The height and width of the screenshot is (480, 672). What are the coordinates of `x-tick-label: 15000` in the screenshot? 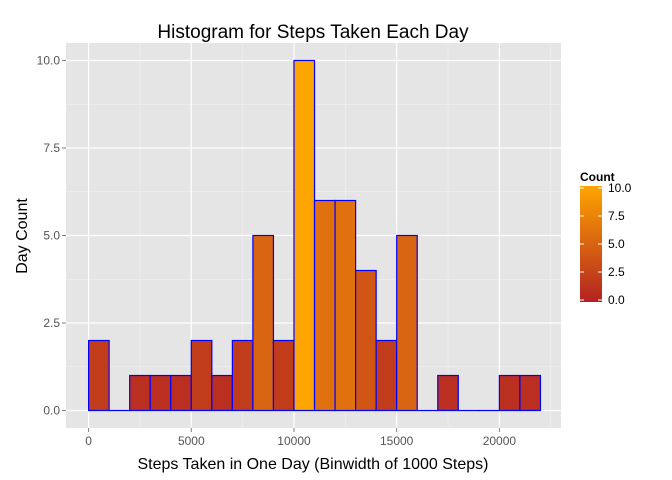 It's located at (397, 441).